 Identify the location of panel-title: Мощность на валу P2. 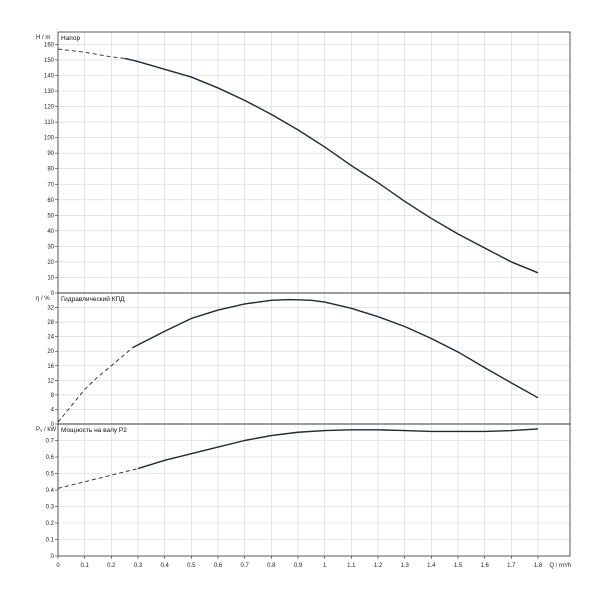
(94, 430).